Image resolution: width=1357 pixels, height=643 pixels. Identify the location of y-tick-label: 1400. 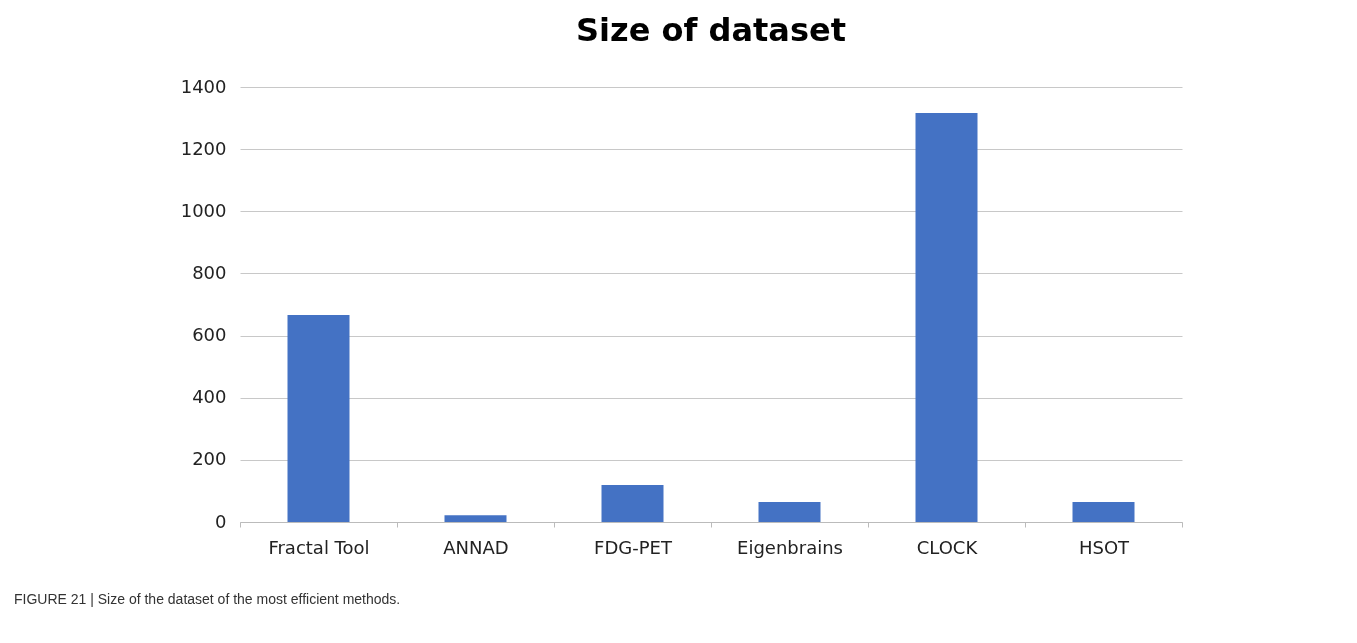
(203, 86).